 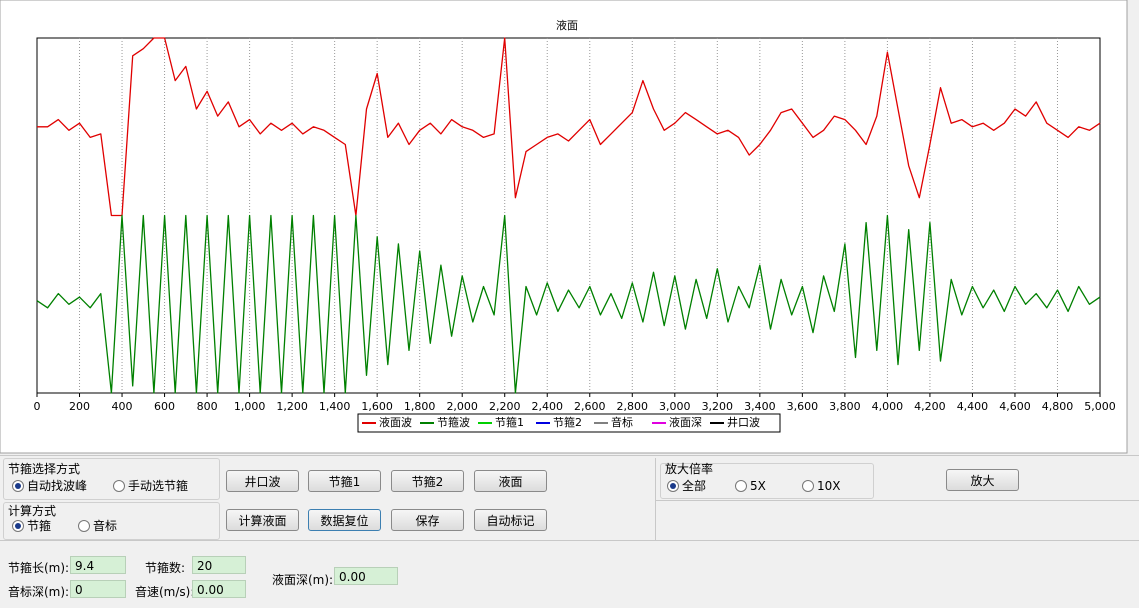 I want to click on radio: 自动找波峰, so click(x=49, y=486).